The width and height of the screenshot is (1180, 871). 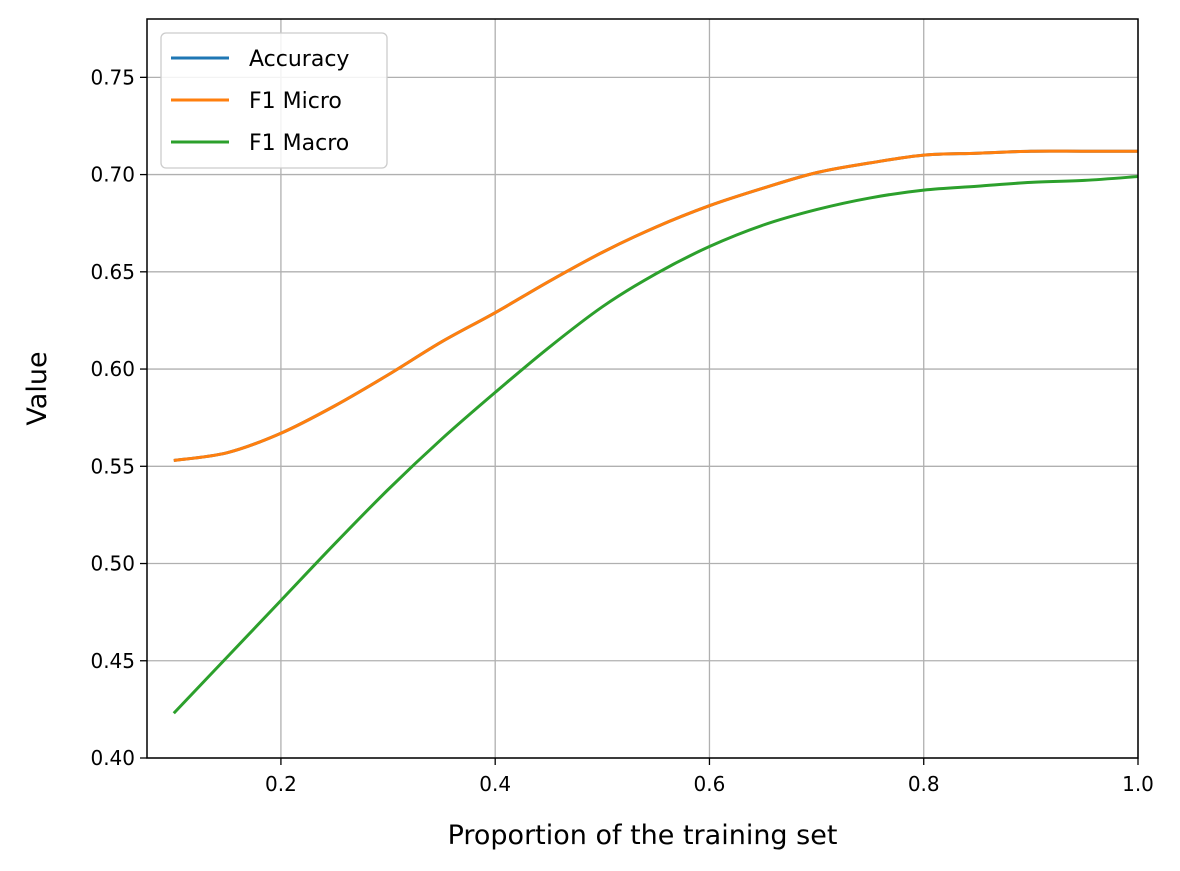 What do you see at coordinates (112, 77) in the screenshot?
I see `y-tick-label: 0.75` at bounding box center [112, 77].